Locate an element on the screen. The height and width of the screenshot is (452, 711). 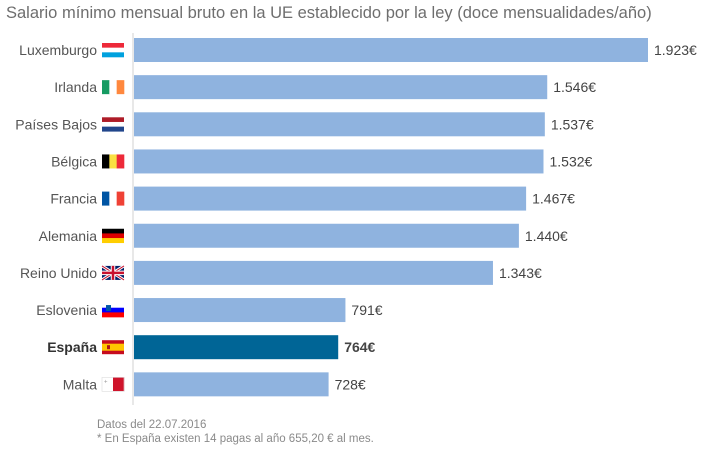
value-label: 1.532€ is located at coordinates (570, 161).